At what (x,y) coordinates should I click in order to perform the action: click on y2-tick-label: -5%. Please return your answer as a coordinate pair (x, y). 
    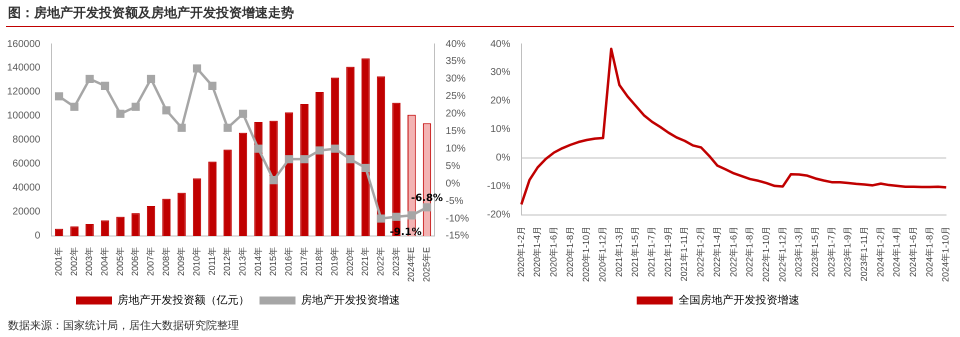
    Looking at the image, I should click on (455, 201).